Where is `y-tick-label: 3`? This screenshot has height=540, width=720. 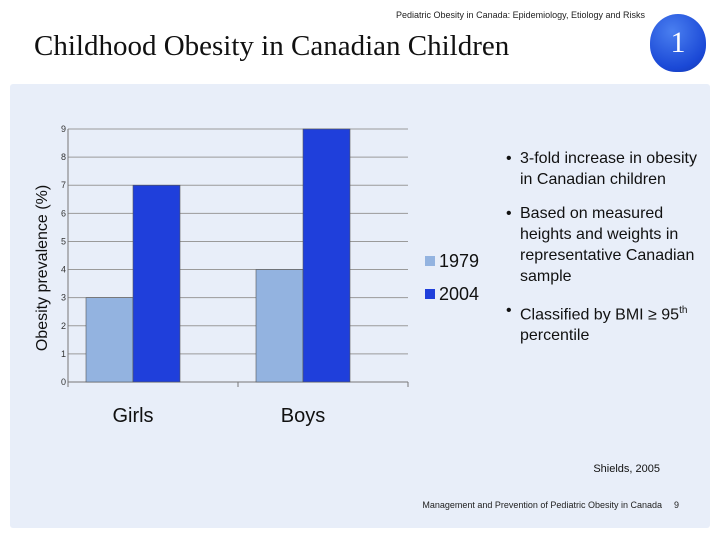 y-tick-label: 3 is located at coordinates (63, 298).